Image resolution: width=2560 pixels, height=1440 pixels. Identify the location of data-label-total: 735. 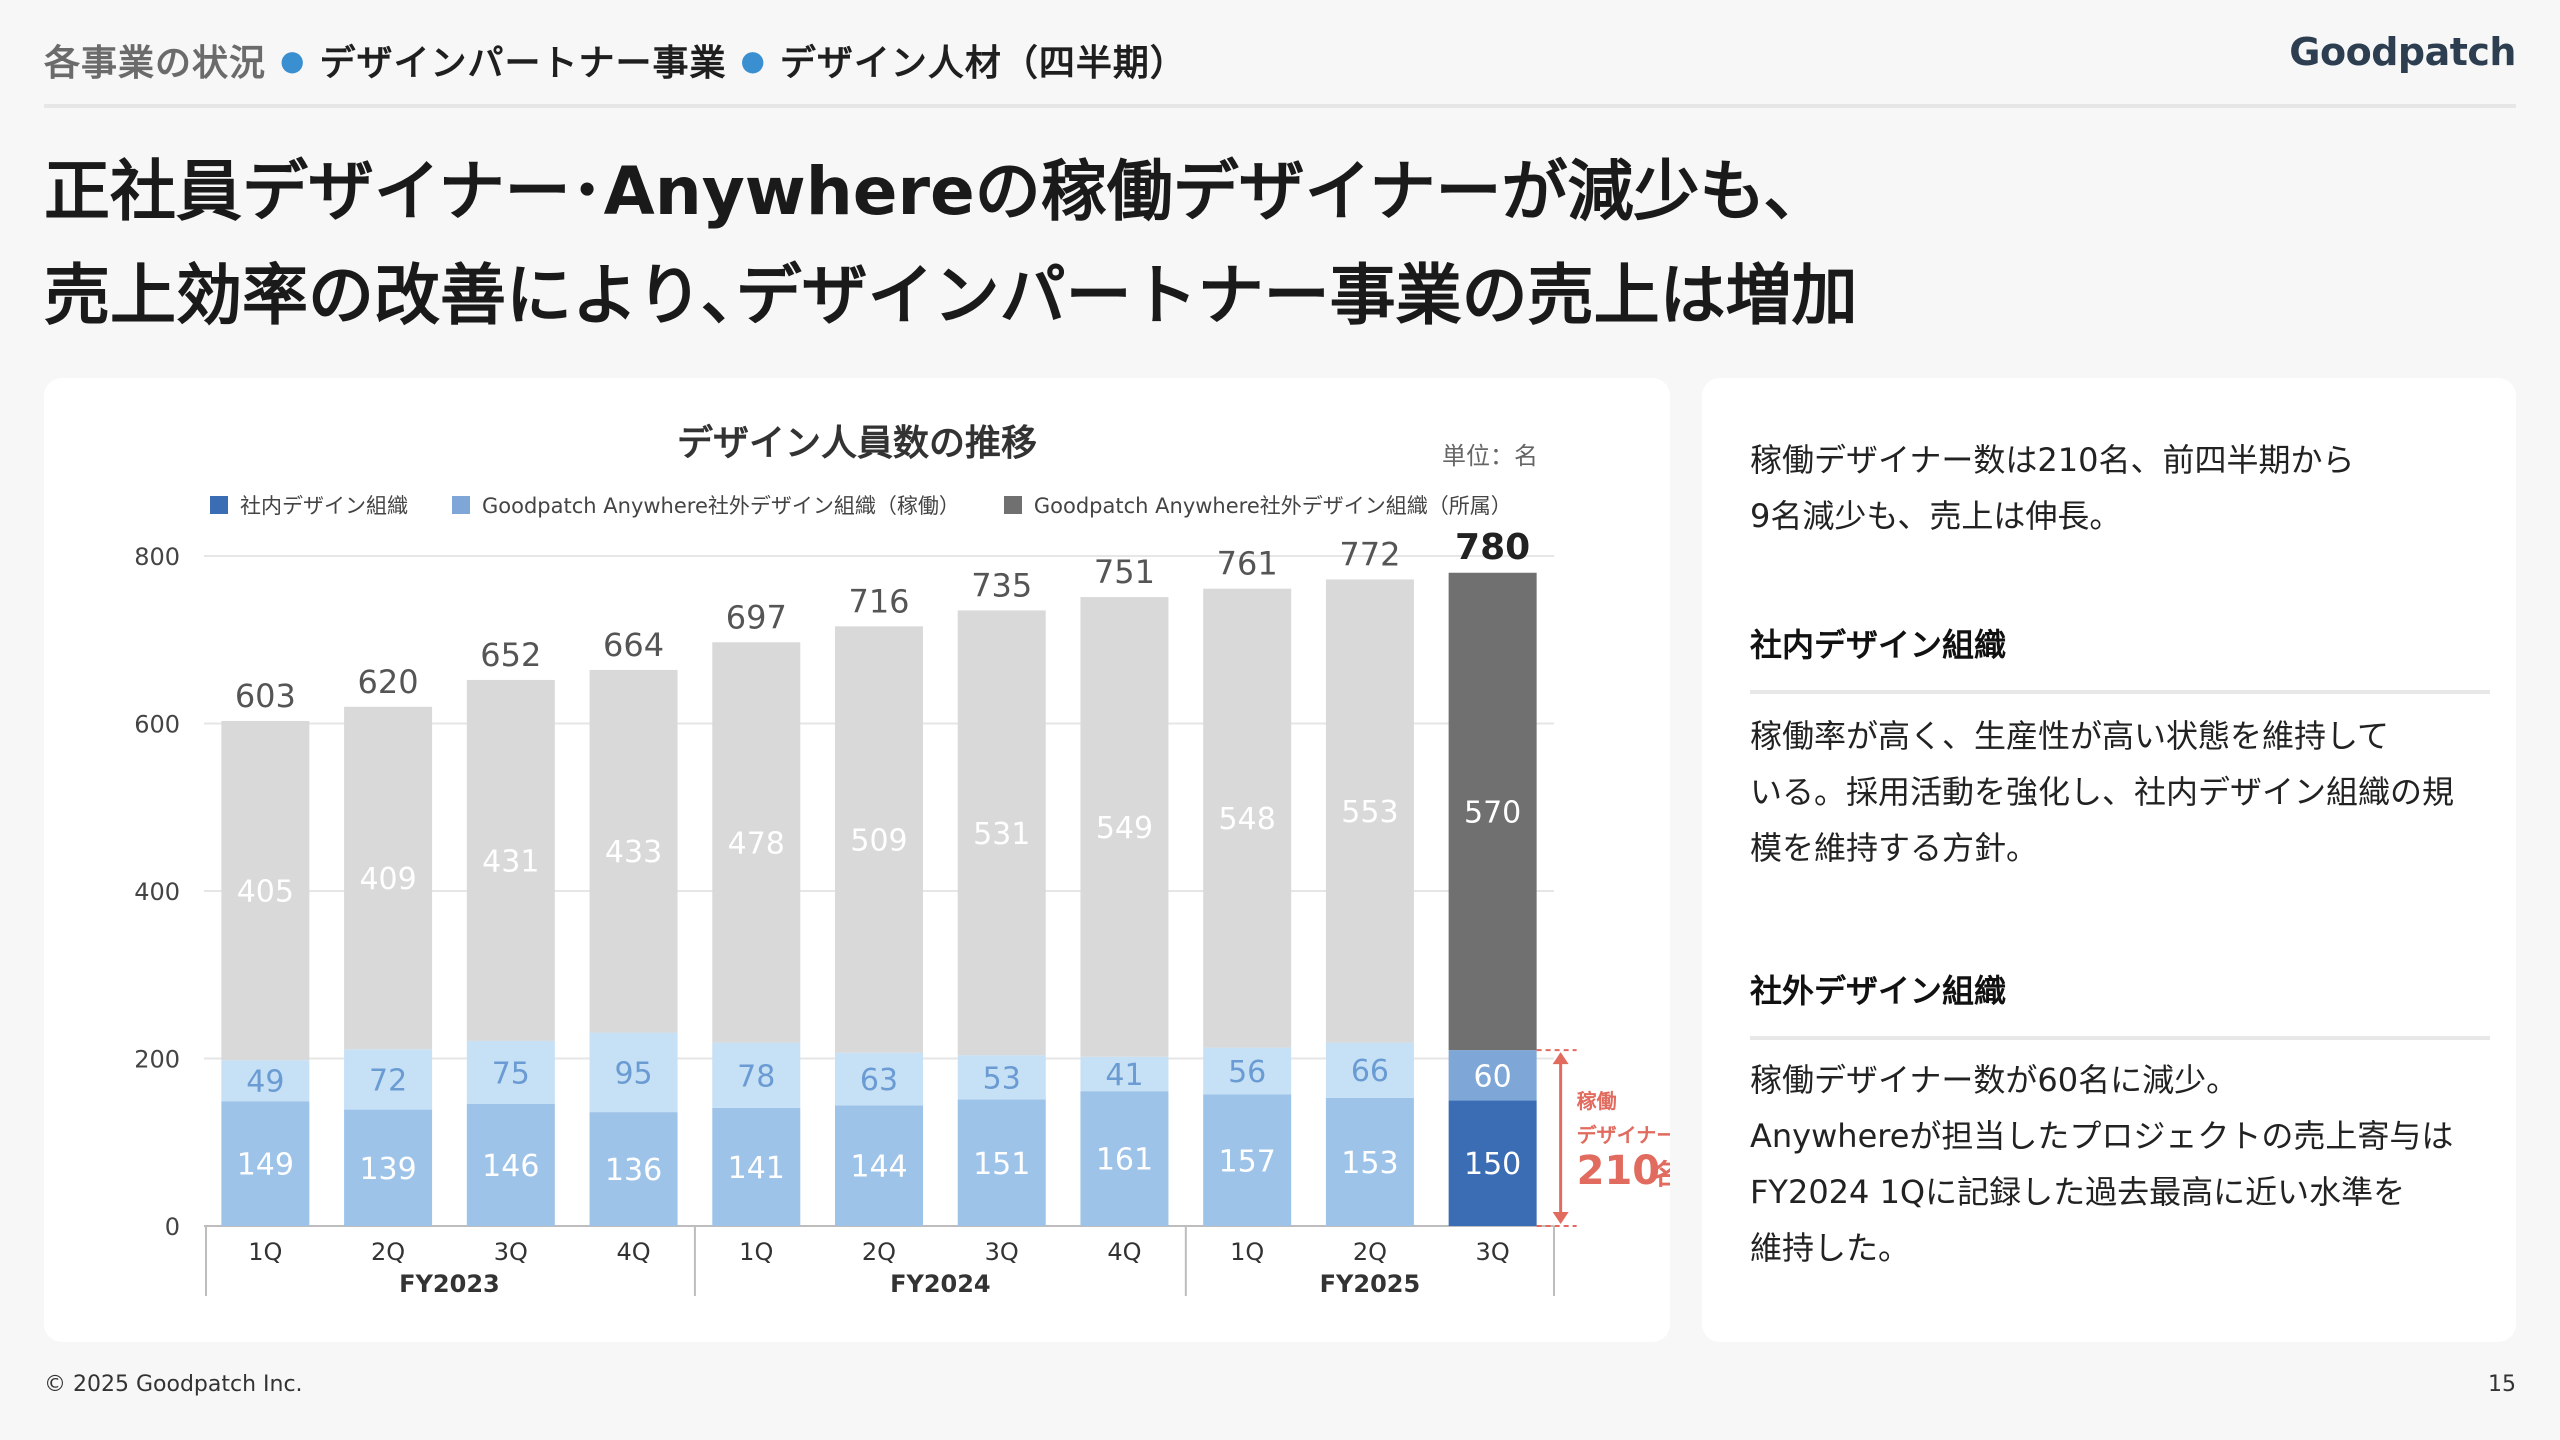
(1001, 585).